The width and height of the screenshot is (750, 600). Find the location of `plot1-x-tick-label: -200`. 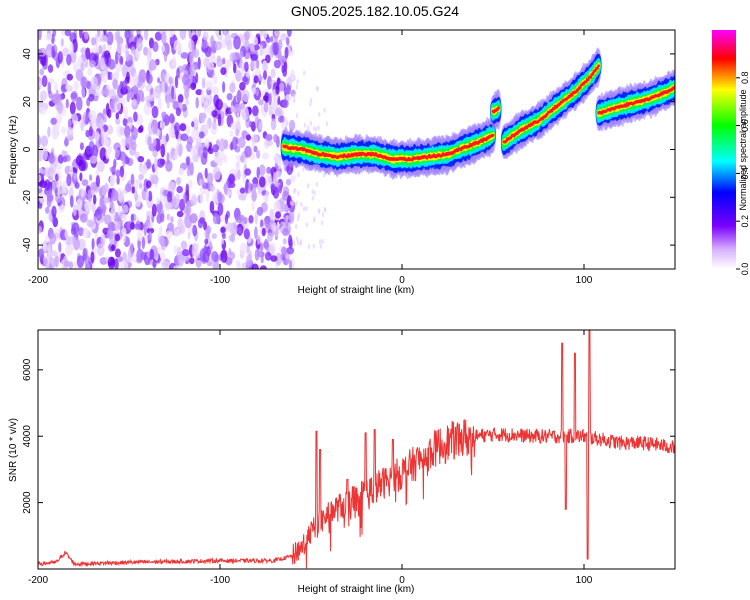

plot1-x-tick-label: -200 is located at coordinates (38, 280).